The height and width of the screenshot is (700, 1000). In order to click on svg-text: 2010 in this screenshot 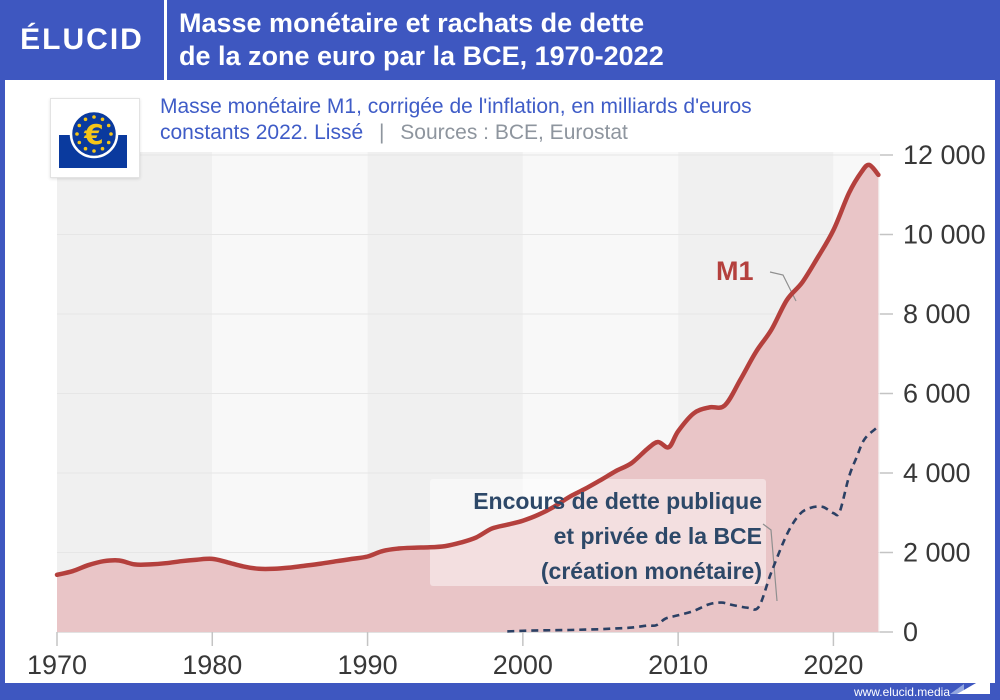, I will do `click(678, 665)`.